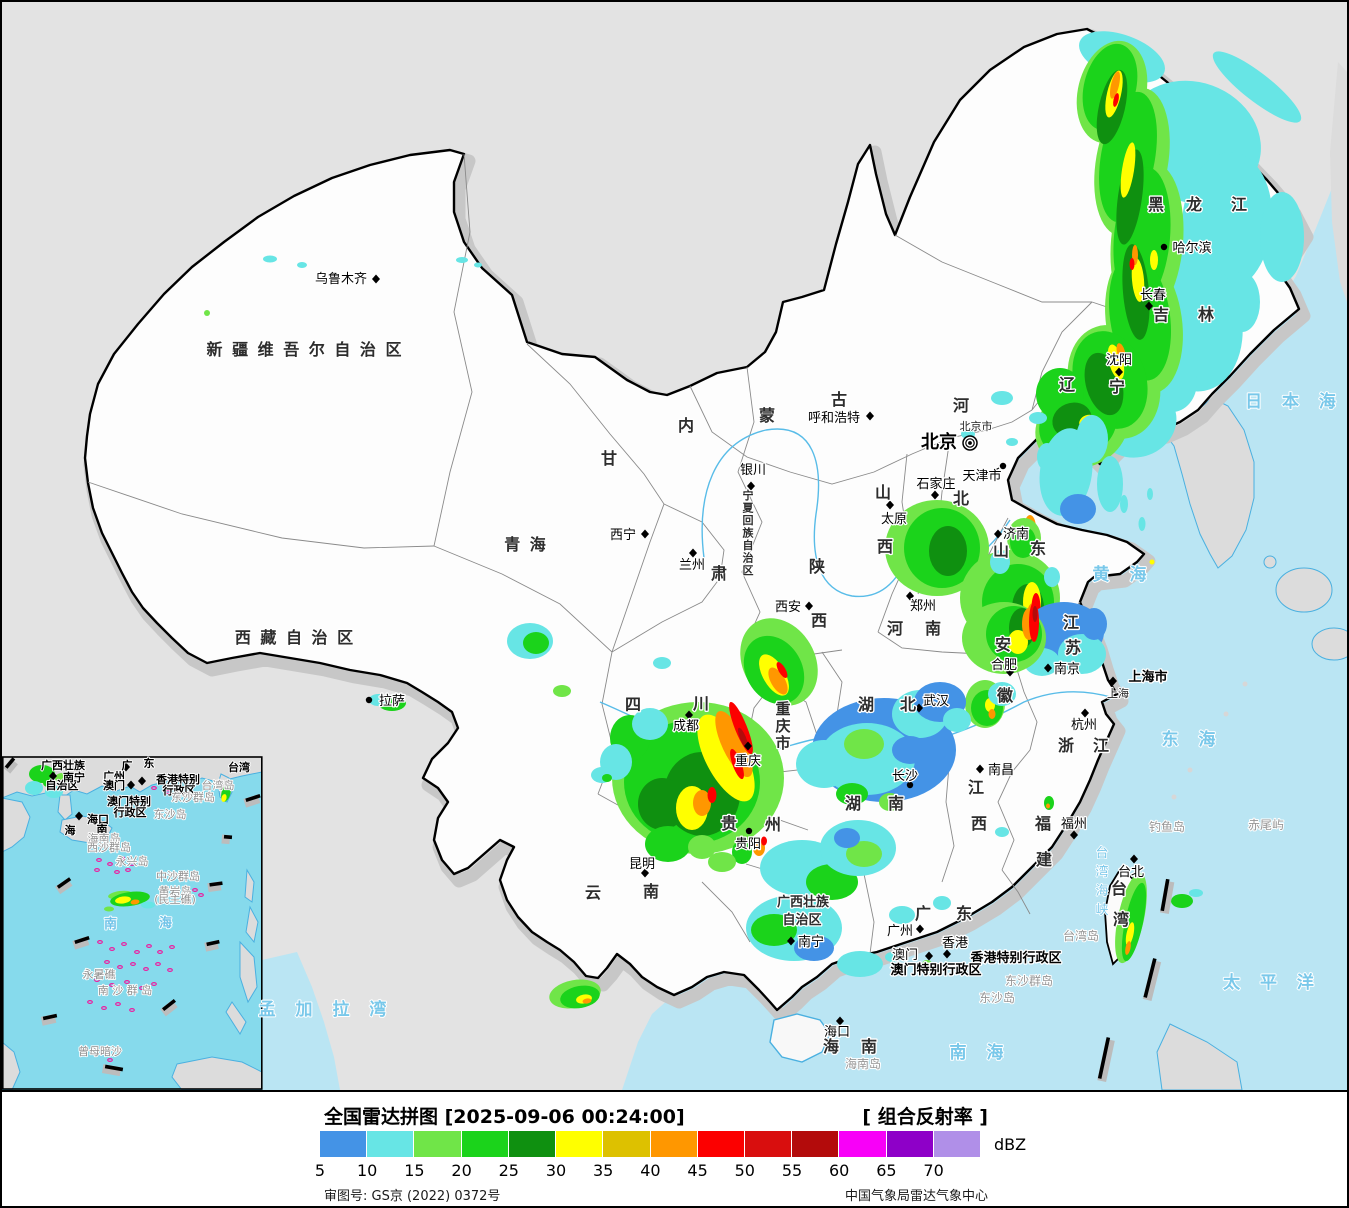 Image resolution: width=1349 pixels, height=1208 pixels. Describe the element at coordinates (1045, 859) in the screenshot. I see `map-label: 建` at that location.